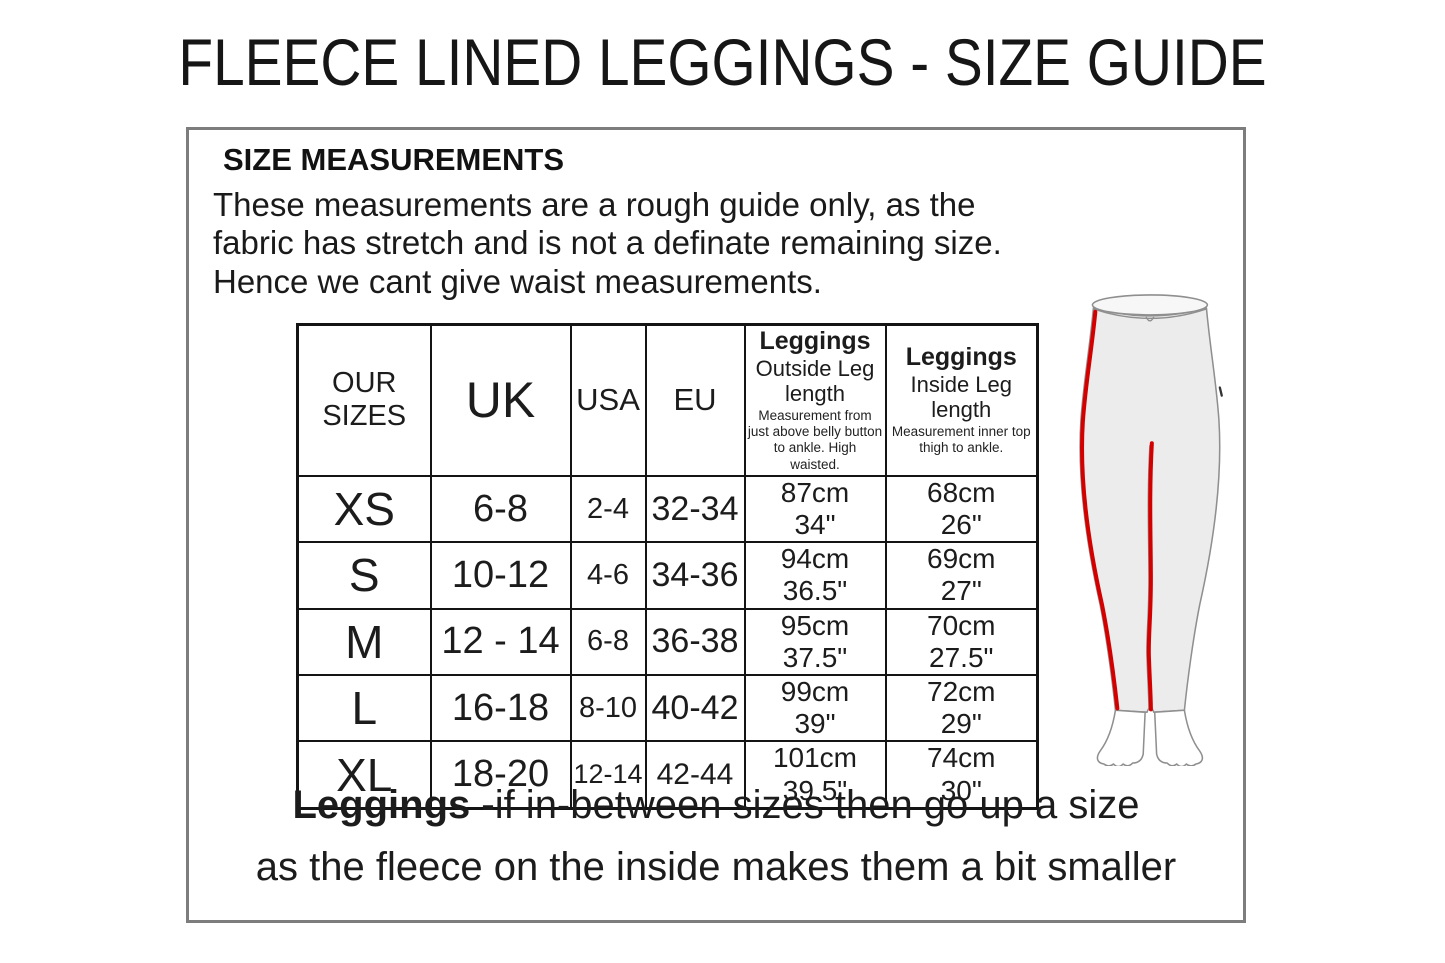 The image size is (1445, 963). Describe the element at coordinates (1121, 737) in the screenshot. I see `left-foot` at that location.